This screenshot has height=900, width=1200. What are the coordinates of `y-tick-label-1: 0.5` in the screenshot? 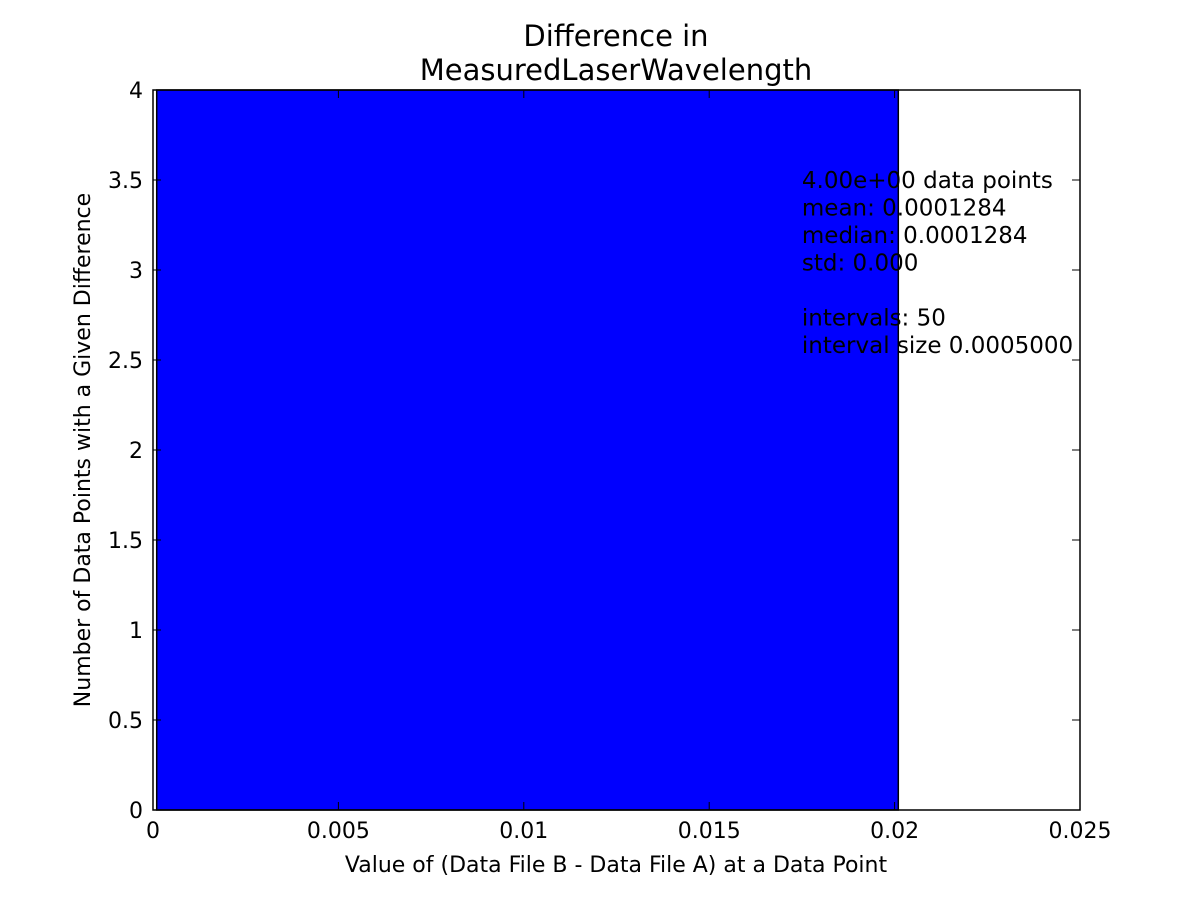 It's located at (125, 721).